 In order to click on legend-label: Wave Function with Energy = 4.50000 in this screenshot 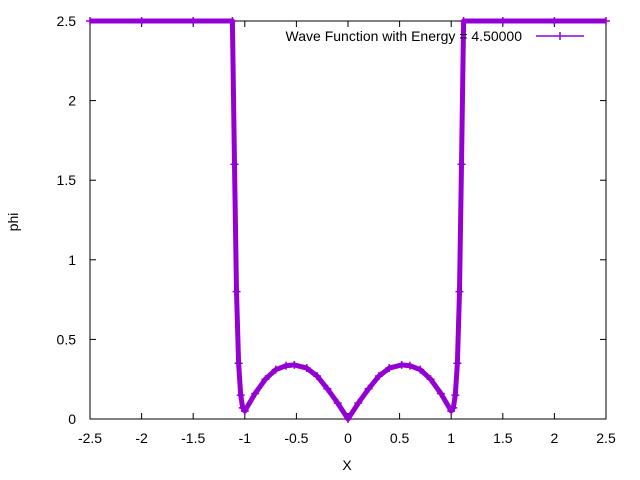, I will do `click(404, 36)`.